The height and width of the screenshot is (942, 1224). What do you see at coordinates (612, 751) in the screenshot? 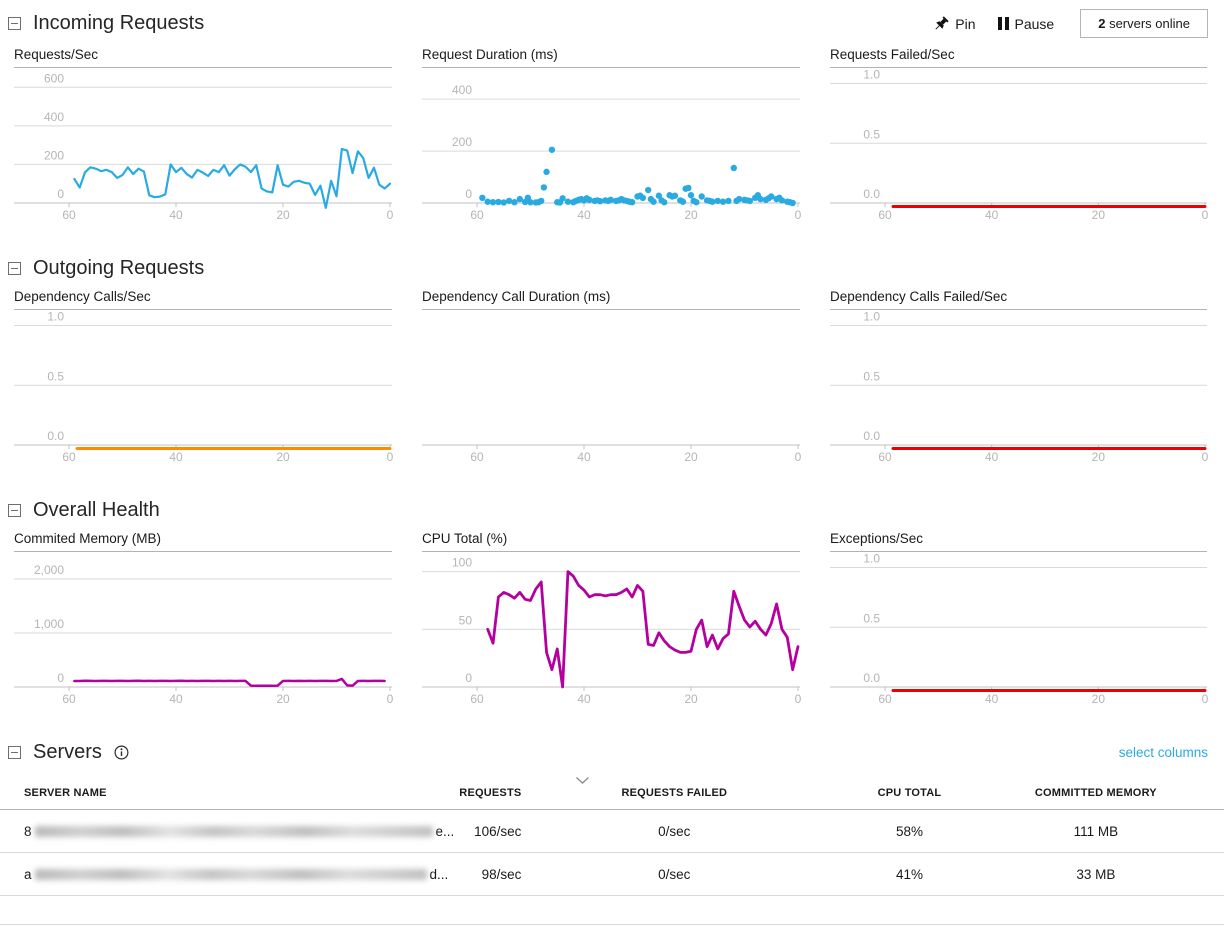
I see `servers-header: Servers select columns` at bounding box center [612, 751].